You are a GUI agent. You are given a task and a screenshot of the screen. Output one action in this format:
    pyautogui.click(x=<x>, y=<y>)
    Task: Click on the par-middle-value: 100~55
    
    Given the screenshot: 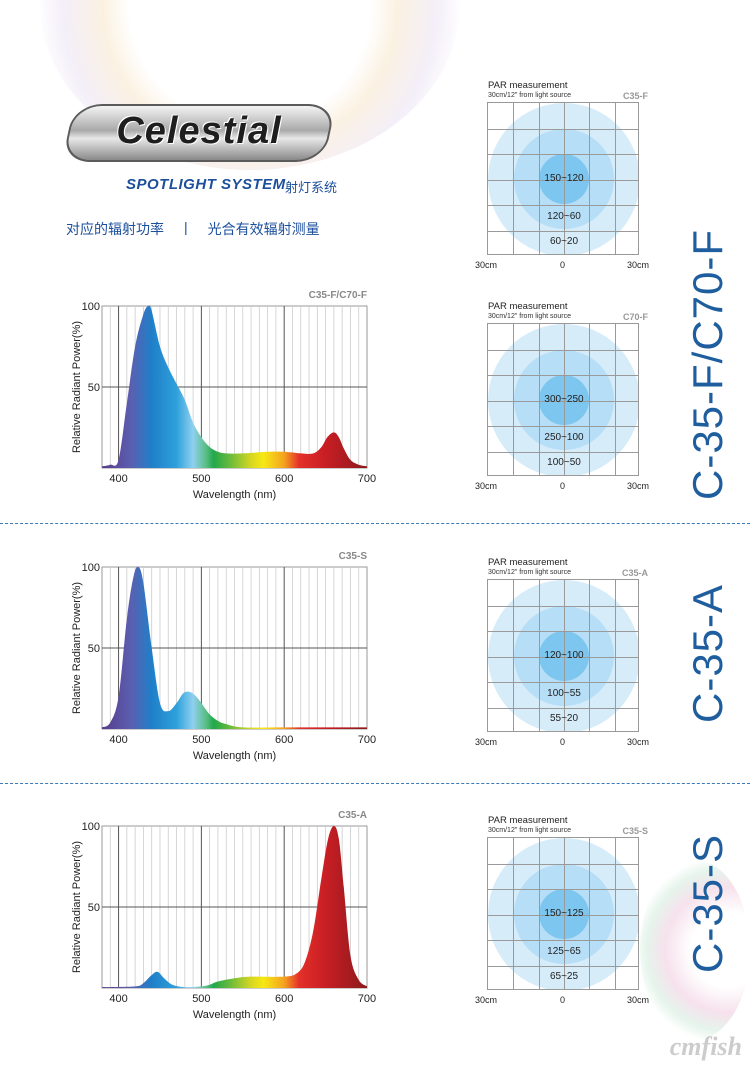 What is the action you would take?
    pyautogui.click(x=564, y=693)
    